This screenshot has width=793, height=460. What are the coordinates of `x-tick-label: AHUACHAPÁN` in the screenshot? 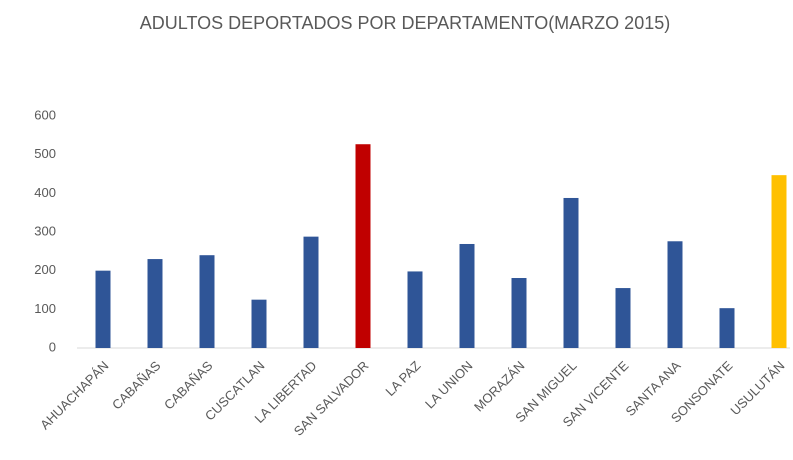 It's located at (74, 395).